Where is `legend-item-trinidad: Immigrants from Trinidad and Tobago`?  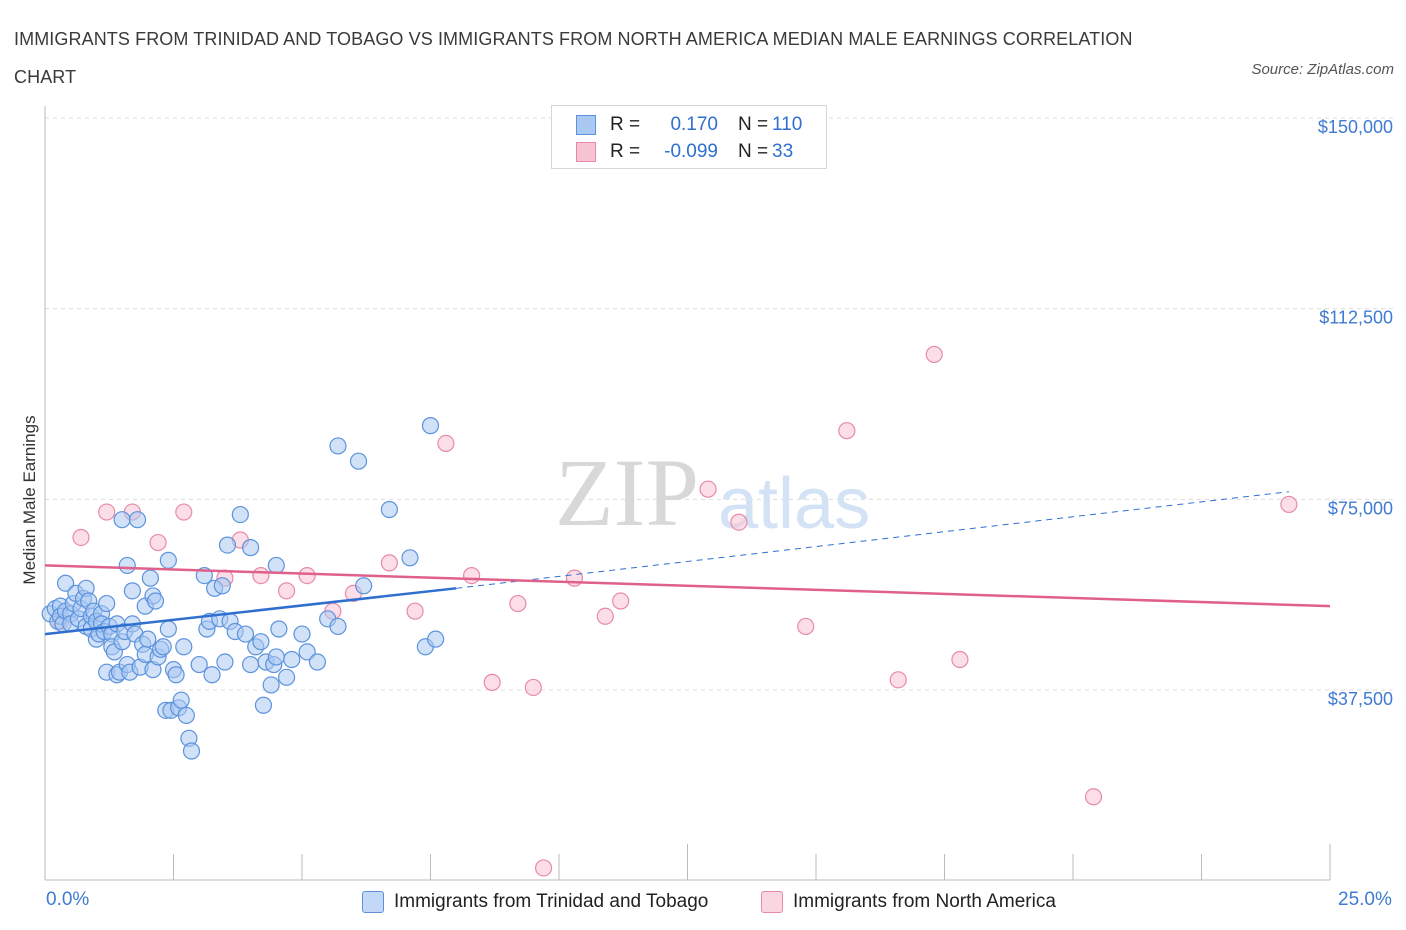
legend-item-trinidad: Immigrants from Trinidad and Tobago is located at coordinates (535, 902).